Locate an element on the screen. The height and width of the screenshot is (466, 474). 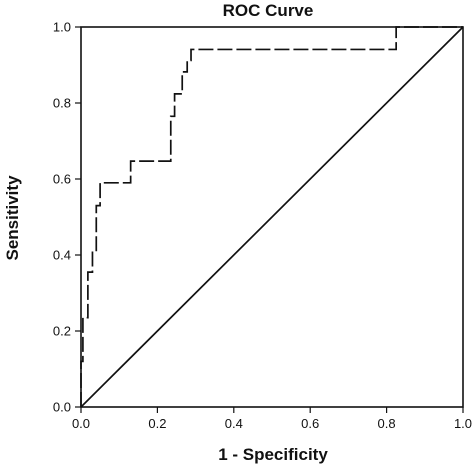
y-tick-label: 0.2 is located at coordinates (62, 331).